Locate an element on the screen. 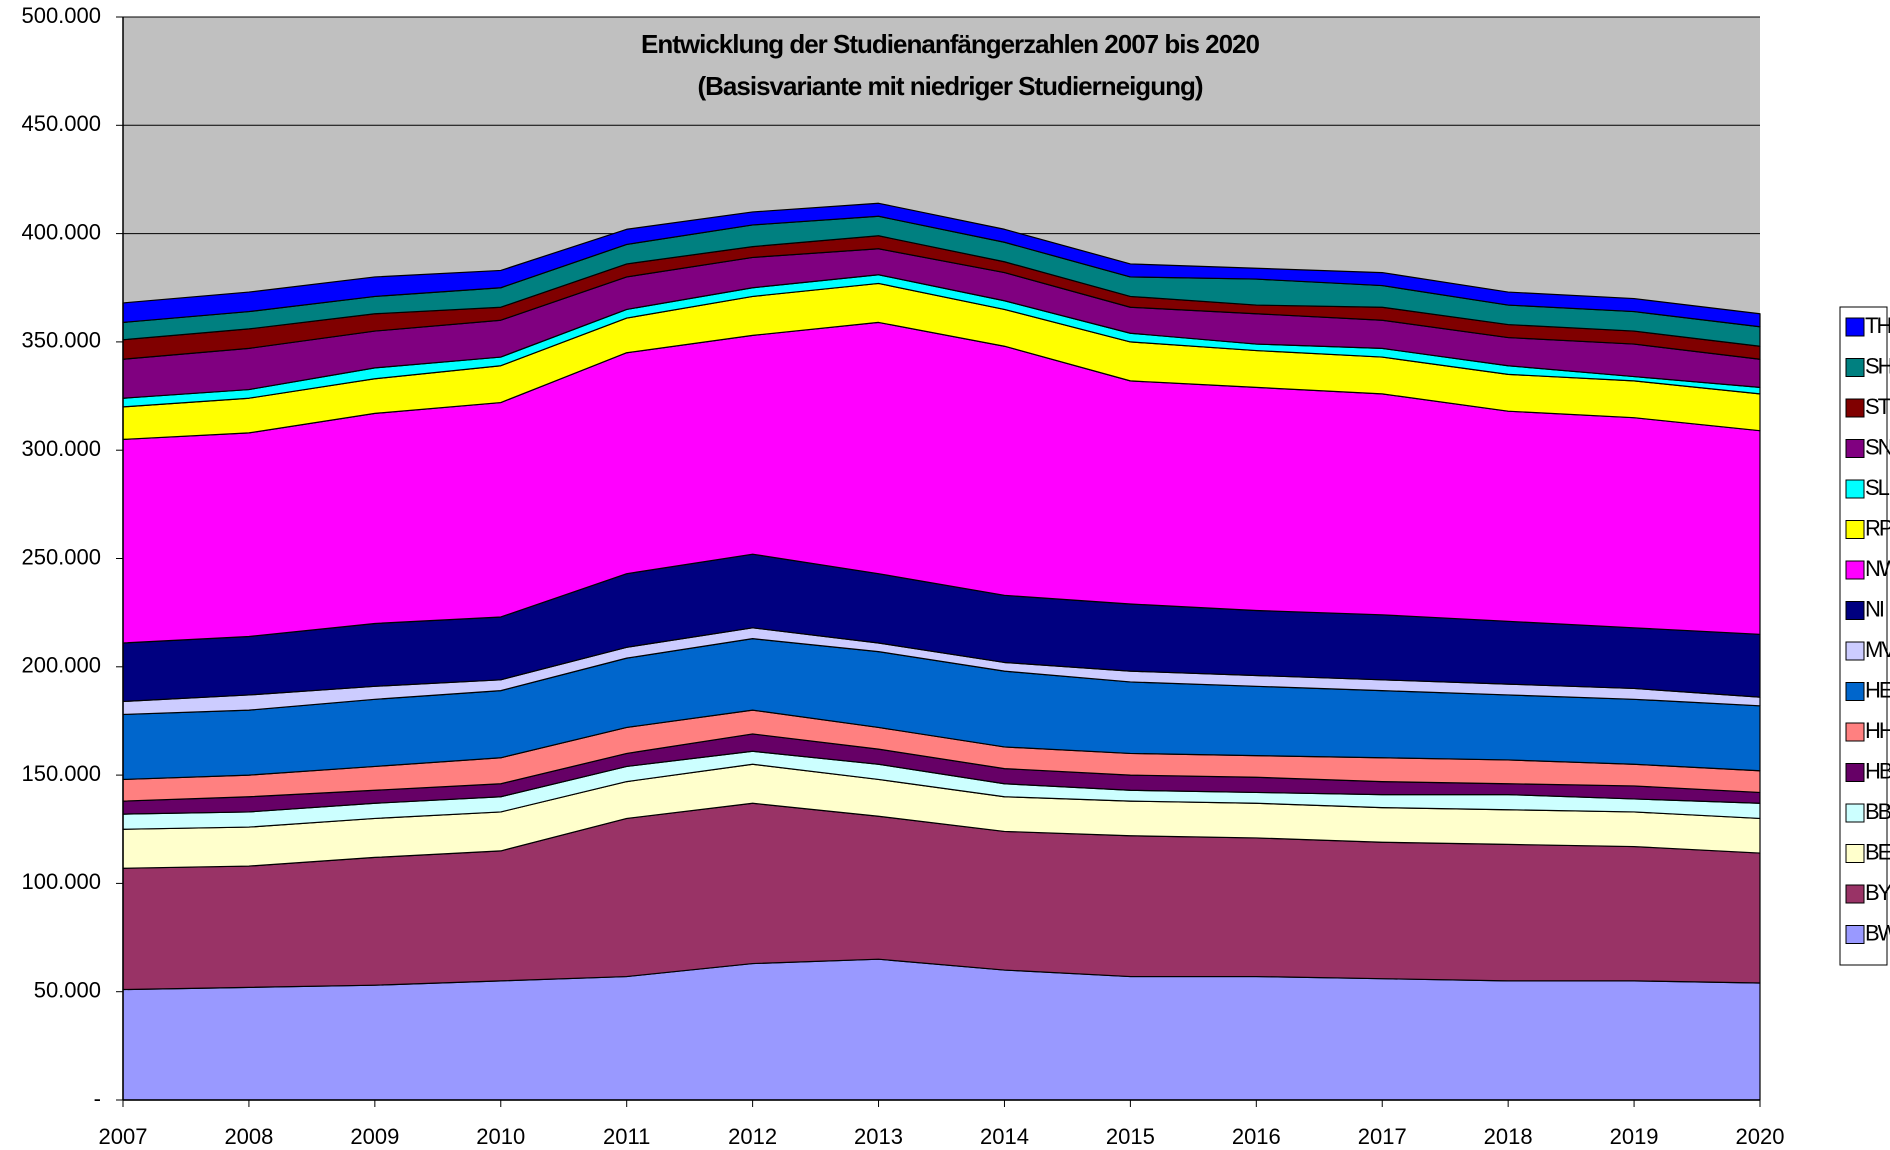 Image resolution: width=1890 pixels, height=1150 pixels. legend-label: BY is located at coordinates (1877, 892).